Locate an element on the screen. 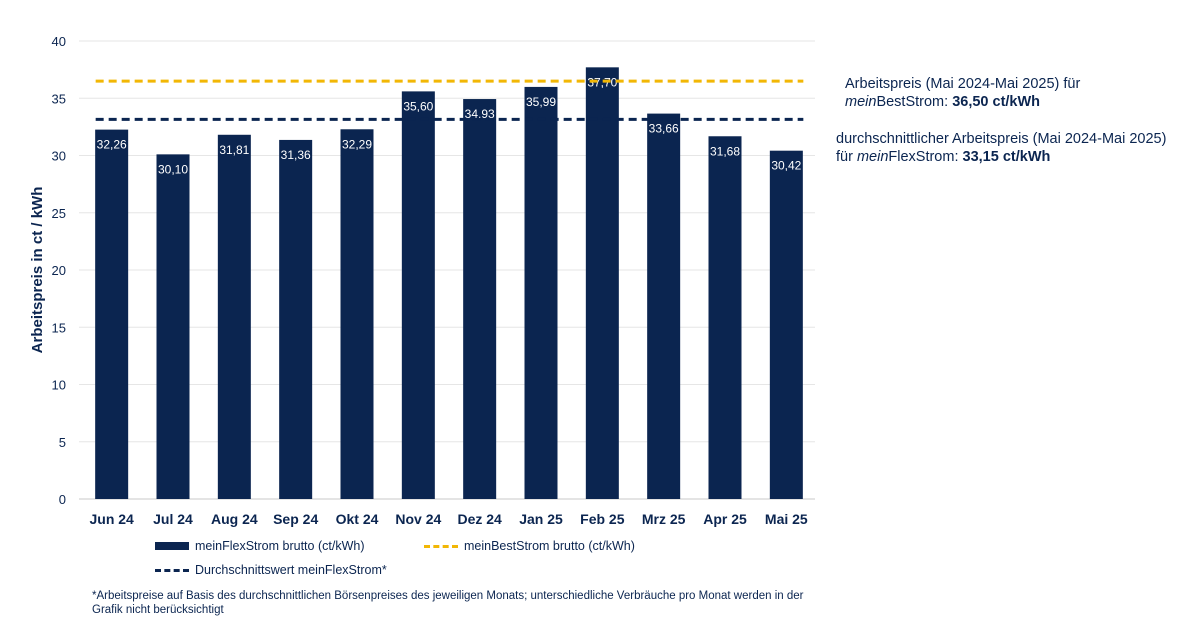 This screenshot has width=1186, height=639. bar-value-label: 31,68 is located at coordinates (725, 151).